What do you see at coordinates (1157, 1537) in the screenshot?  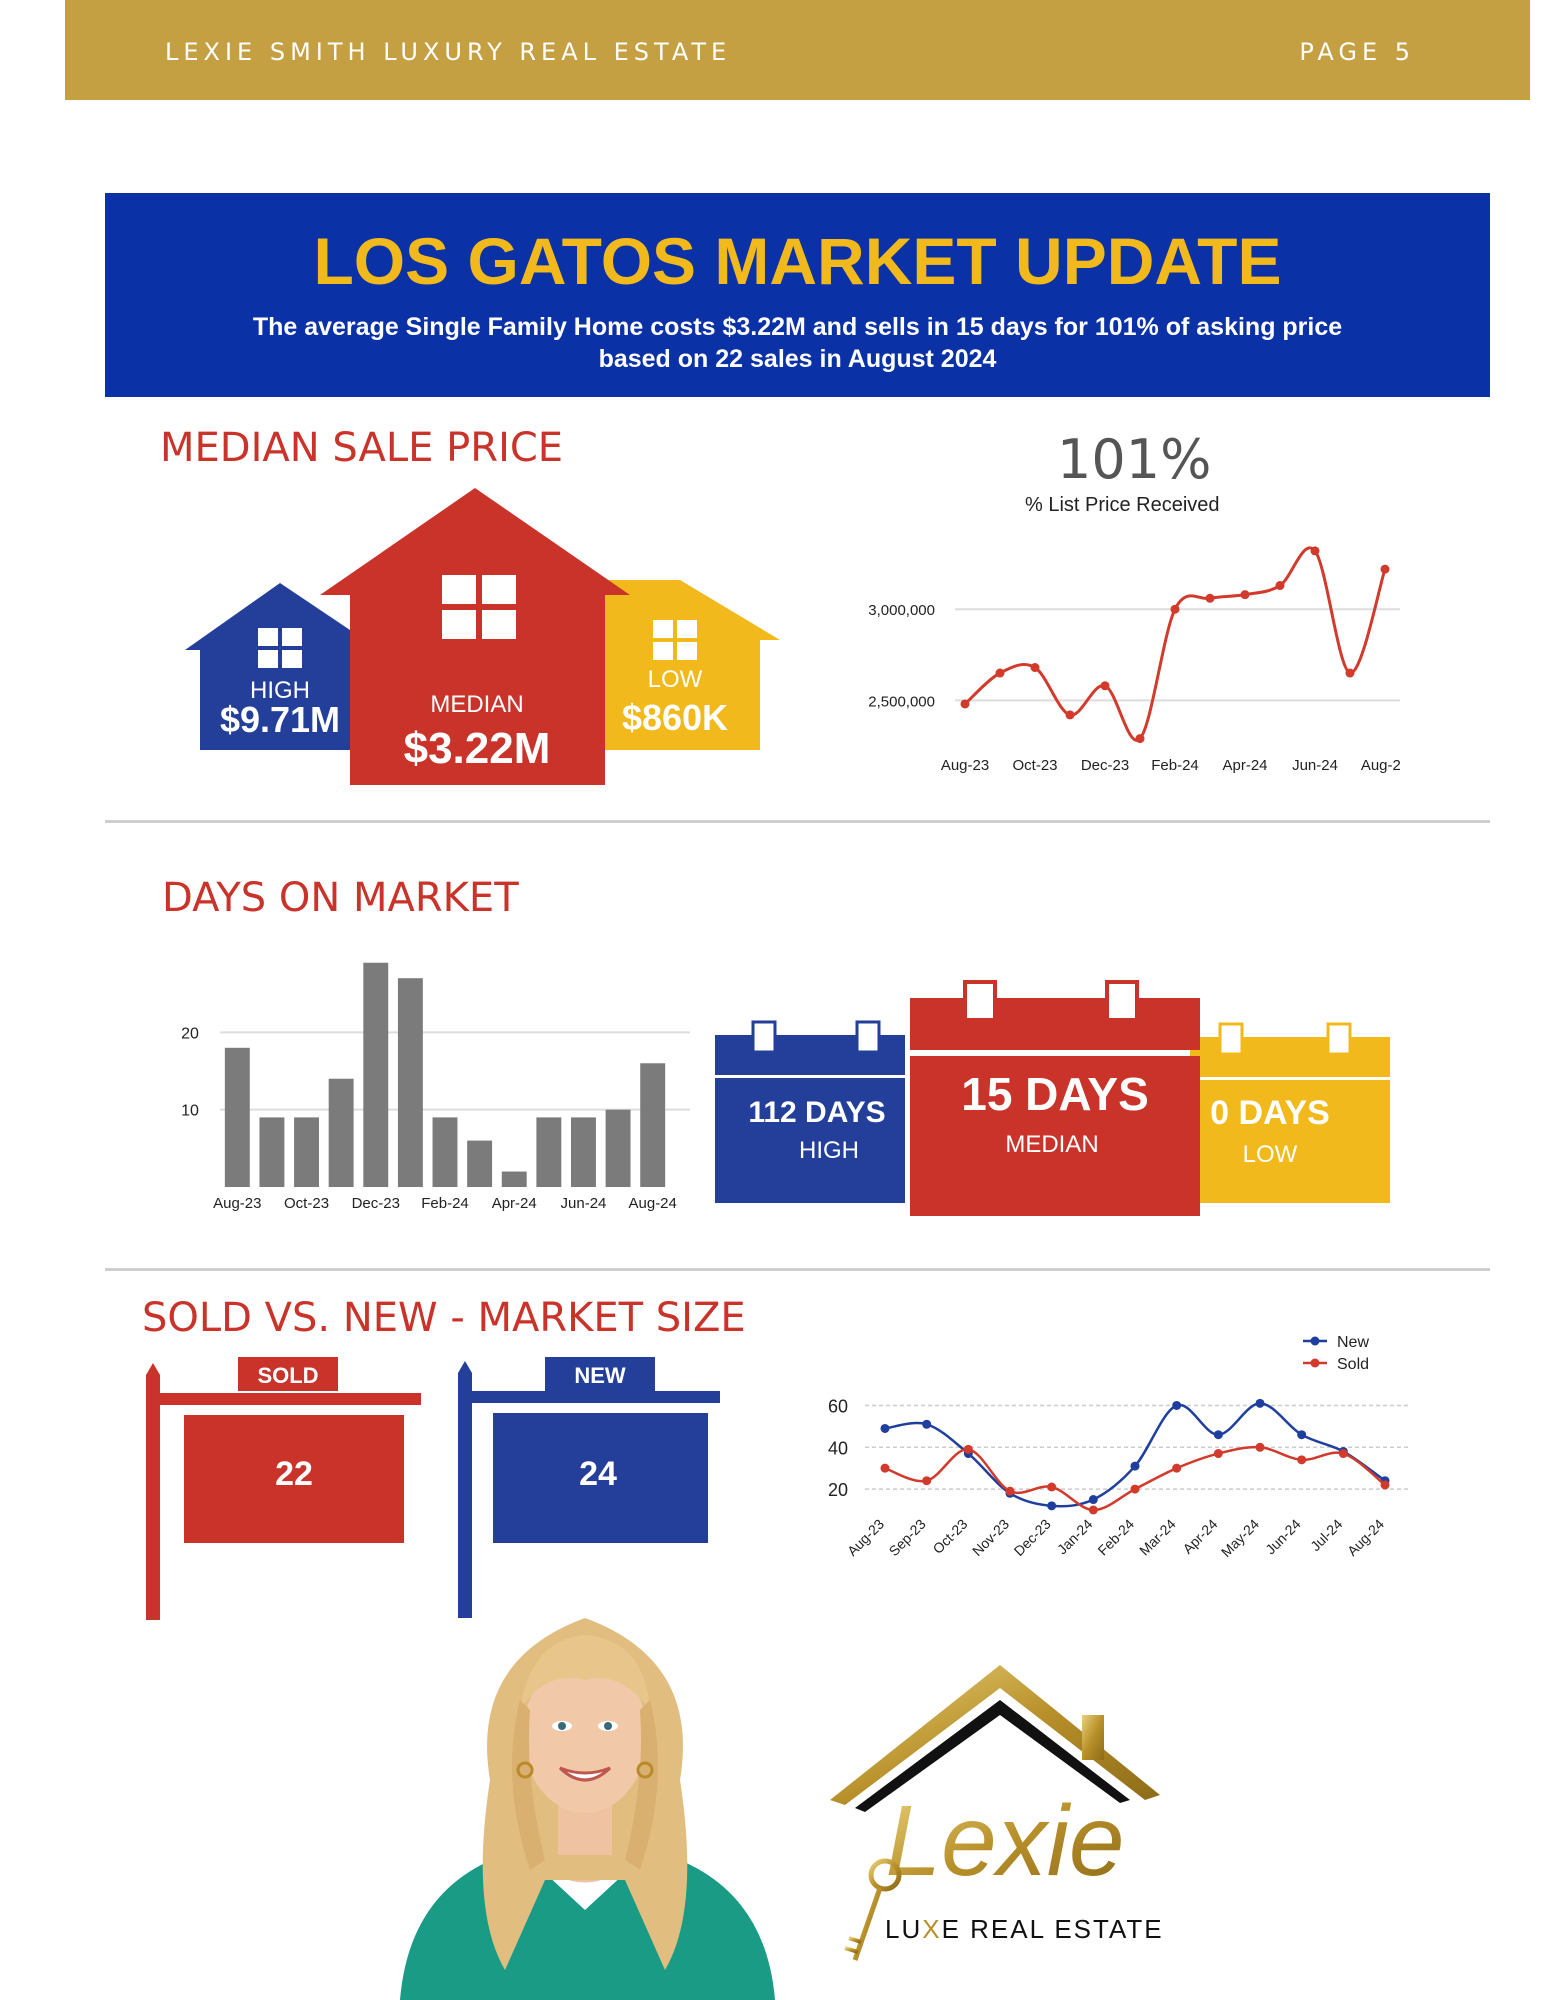 I see `x-tick-label: Mar-24` at bounding box center [1157, 1537].